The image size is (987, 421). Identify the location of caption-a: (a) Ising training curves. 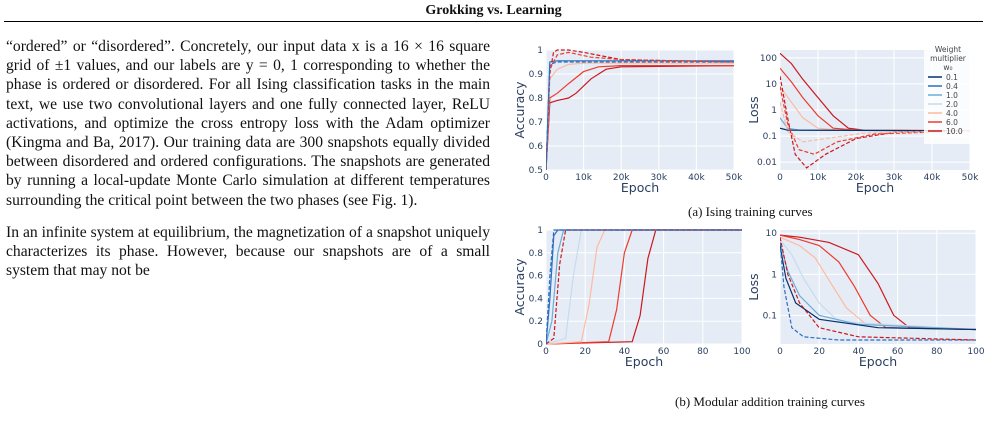
(750, 211).